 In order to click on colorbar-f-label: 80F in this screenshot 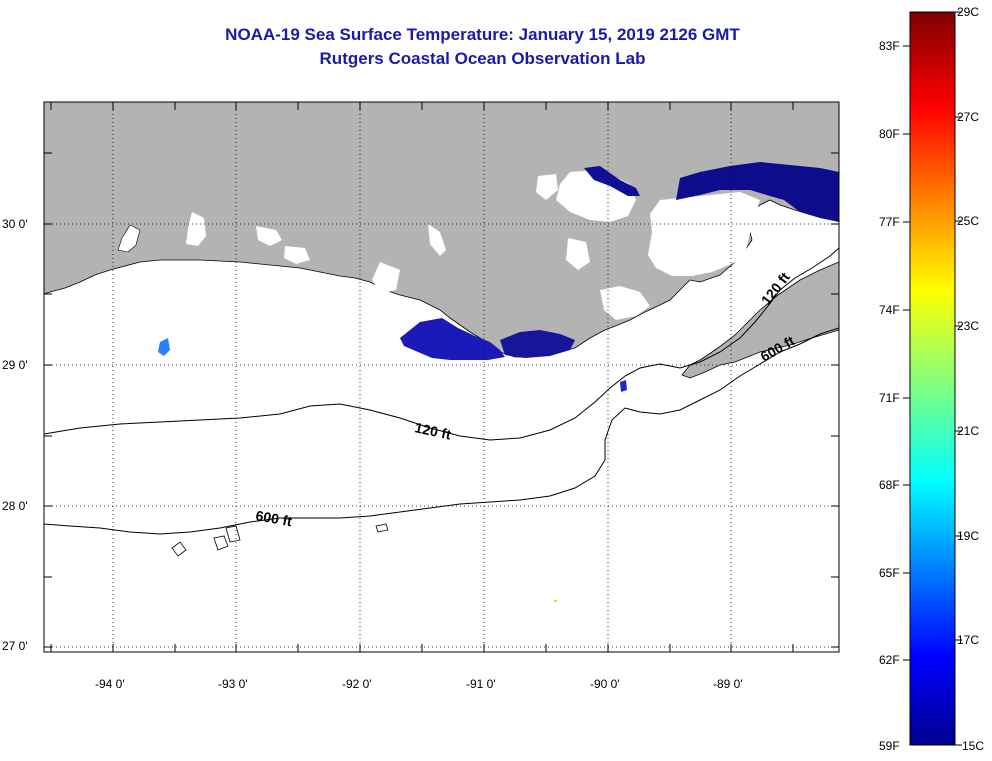, I will do `click(889, 134)`.